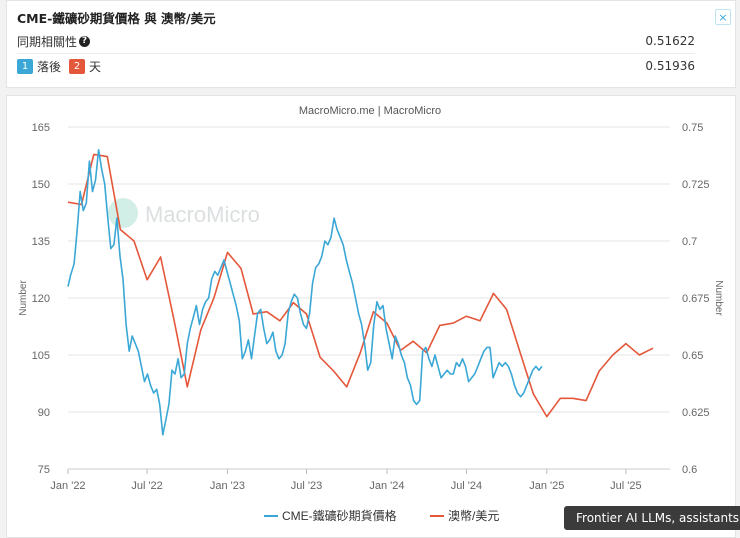 The width and height of the screenshot is (740, 538). I want to click on y-axis-label-right: Number, so click(718, 298).